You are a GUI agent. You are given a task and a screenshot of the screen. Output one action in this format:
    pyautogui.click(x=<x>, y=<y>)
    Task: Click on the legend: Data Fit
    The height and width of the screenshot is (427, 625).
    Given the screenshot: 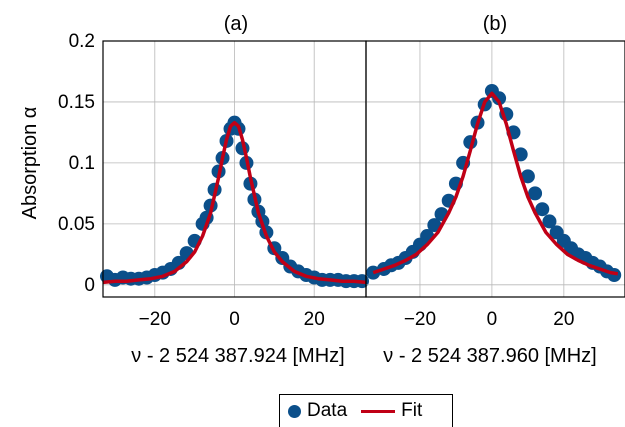 What is the action you would take?
    pyautogui.click(x=366, y=410)
    